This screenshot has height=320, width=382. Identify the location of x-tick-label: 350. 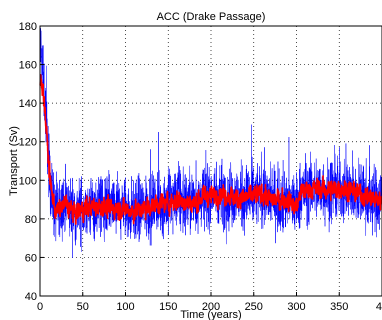
(339, 307).